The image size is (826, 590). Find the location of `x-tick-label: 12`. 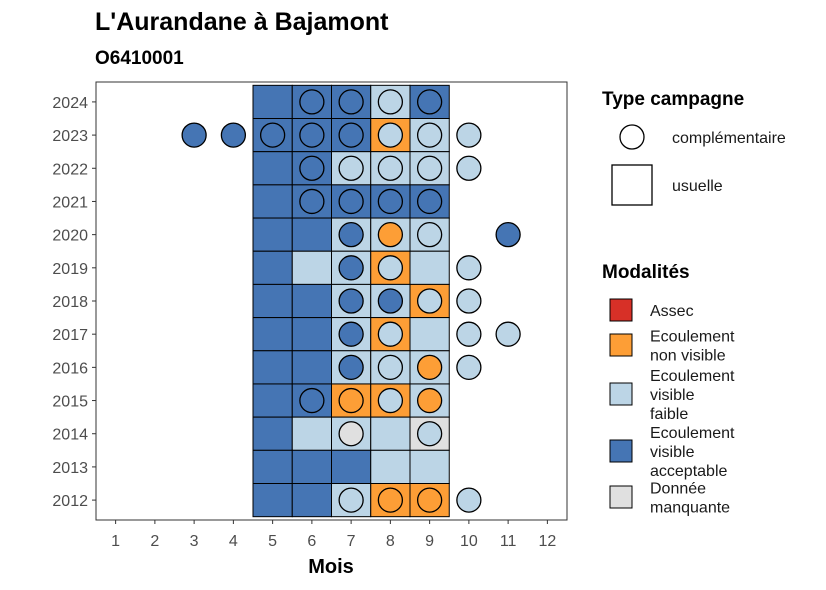

x-tick-label: 12 is located at coordinates (547, 541).